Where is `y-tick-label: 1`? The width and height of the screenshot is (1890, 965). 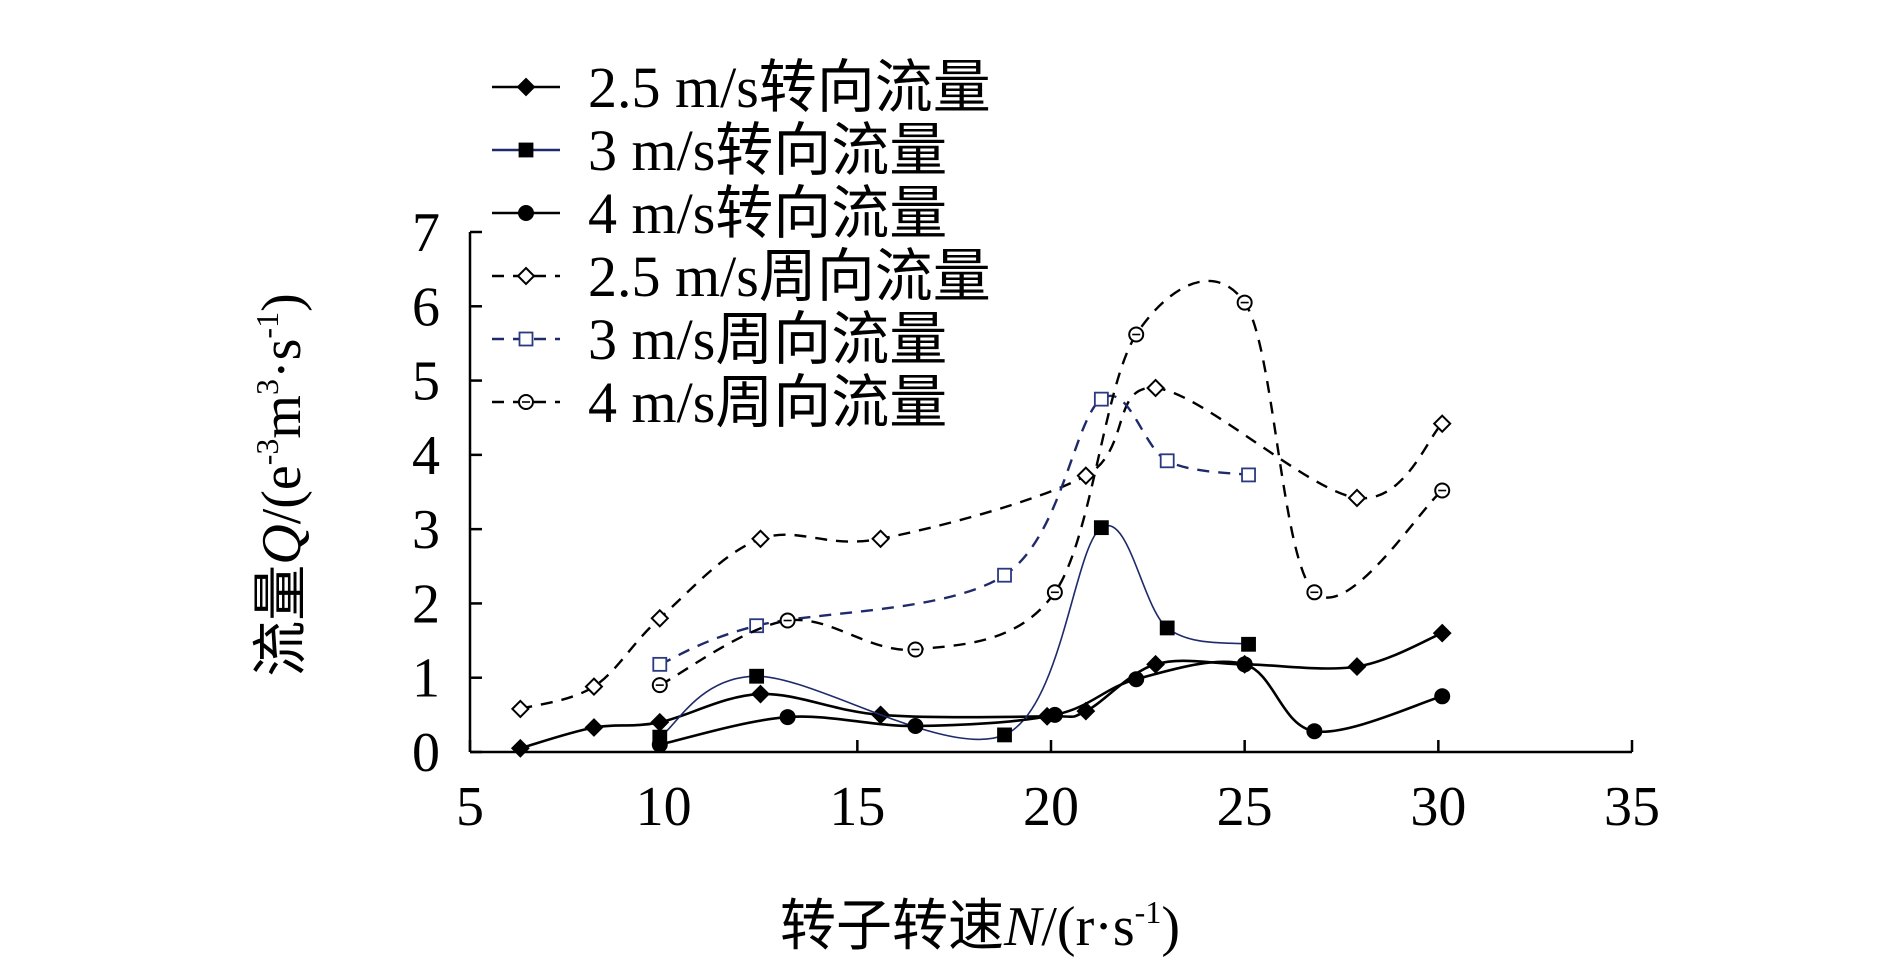 y-tick-label: 1 is located at coordinates (426, 679).